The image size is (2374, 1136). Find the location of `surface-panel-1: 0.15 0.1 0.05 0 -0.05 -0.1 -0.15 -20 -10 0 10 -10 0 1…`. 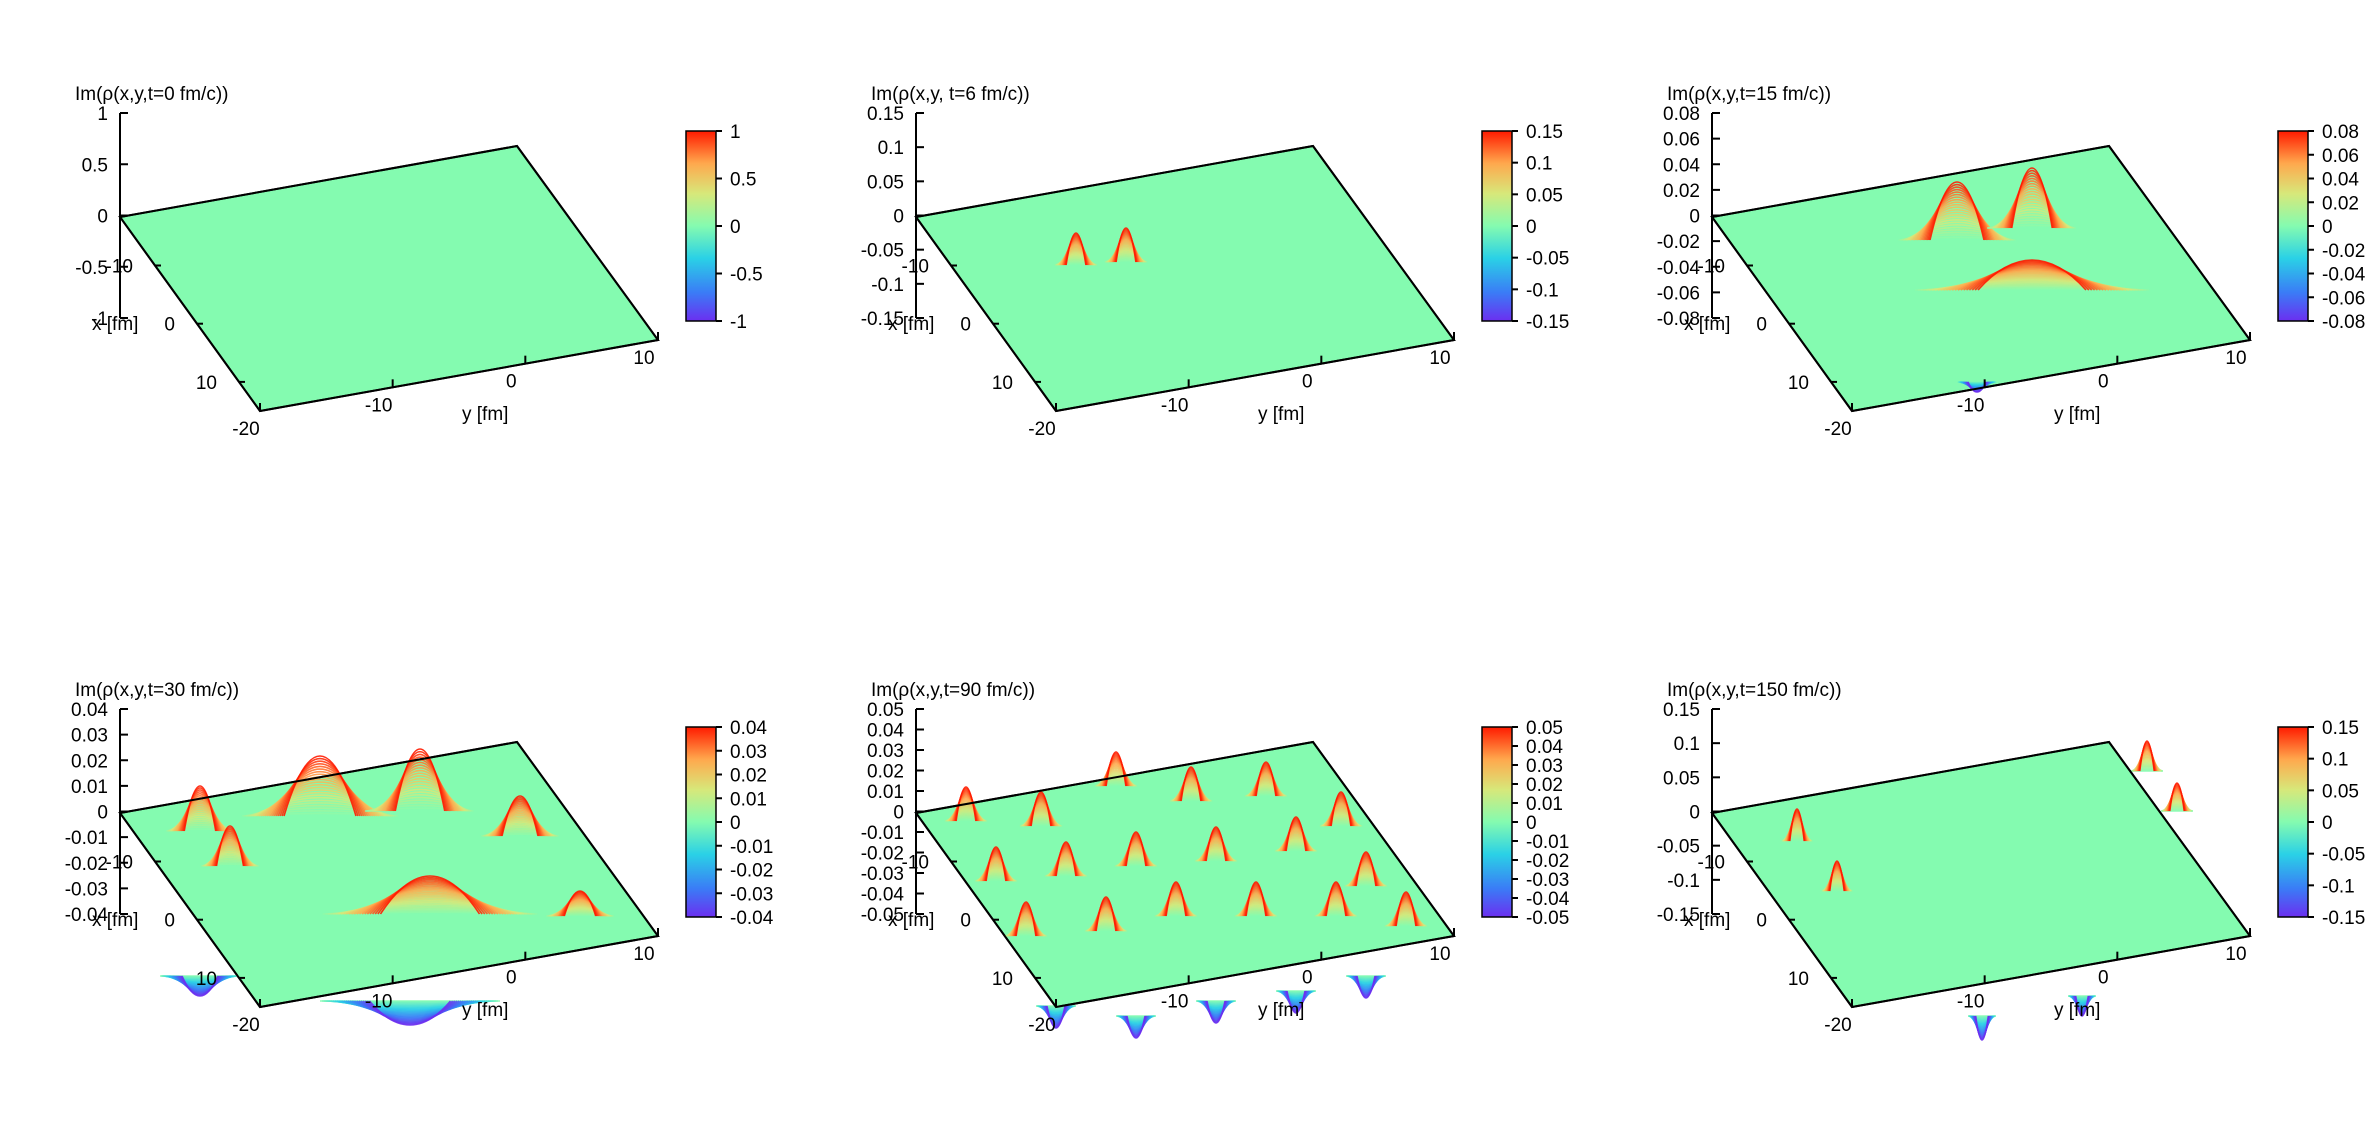

surface-panel-1: 0.15 0.1 0.05 0 -0.05 -0.1 -0.15 -20 -10 0 10 -10 0 1… is located at coordinates (1215, 262).